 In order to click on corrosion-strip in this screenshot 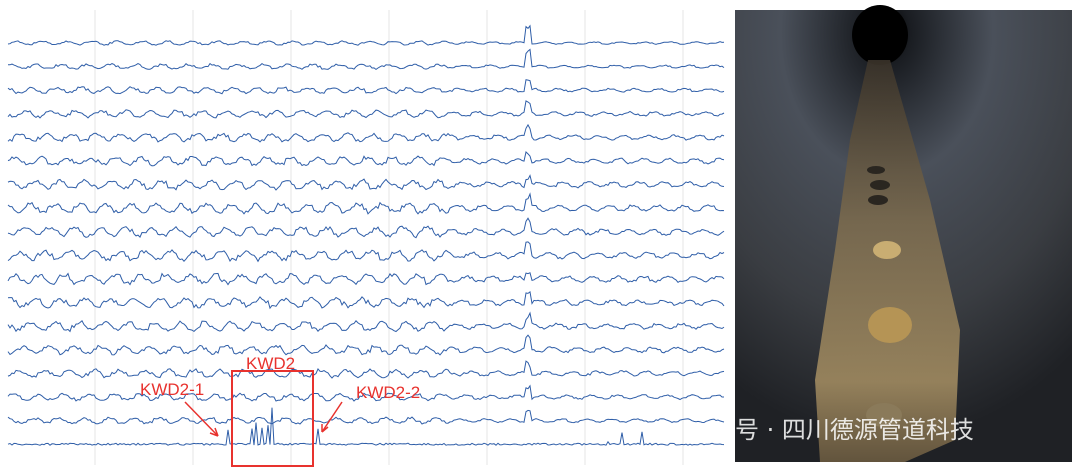, I will do `click(887, 261)`.